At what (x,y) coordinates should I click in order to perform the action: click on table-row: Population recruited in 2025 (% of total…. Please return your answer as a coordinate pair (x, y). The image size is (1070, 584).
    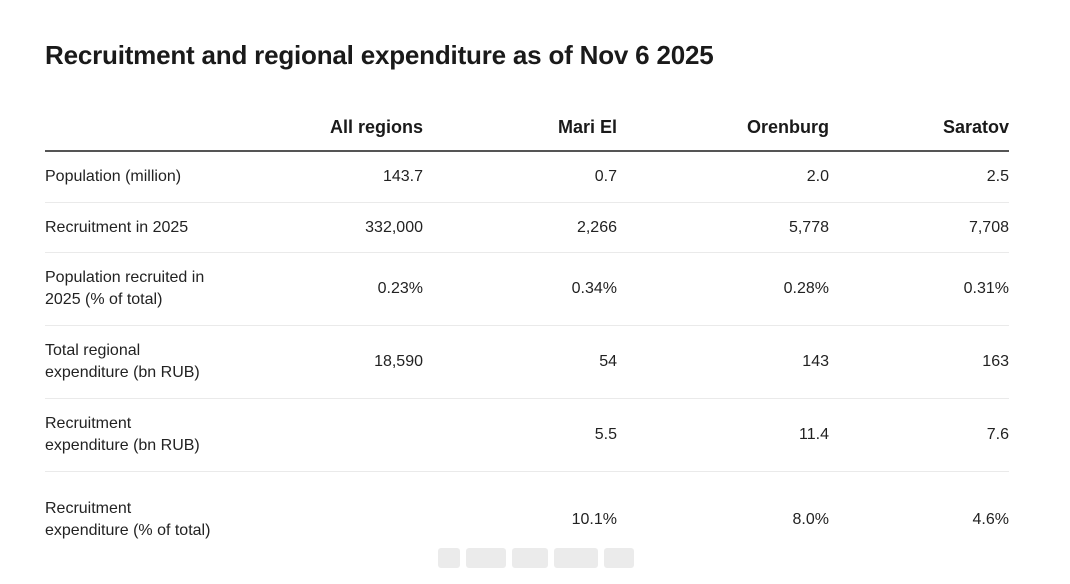
    Looking at the image, I should click on (527, 289).